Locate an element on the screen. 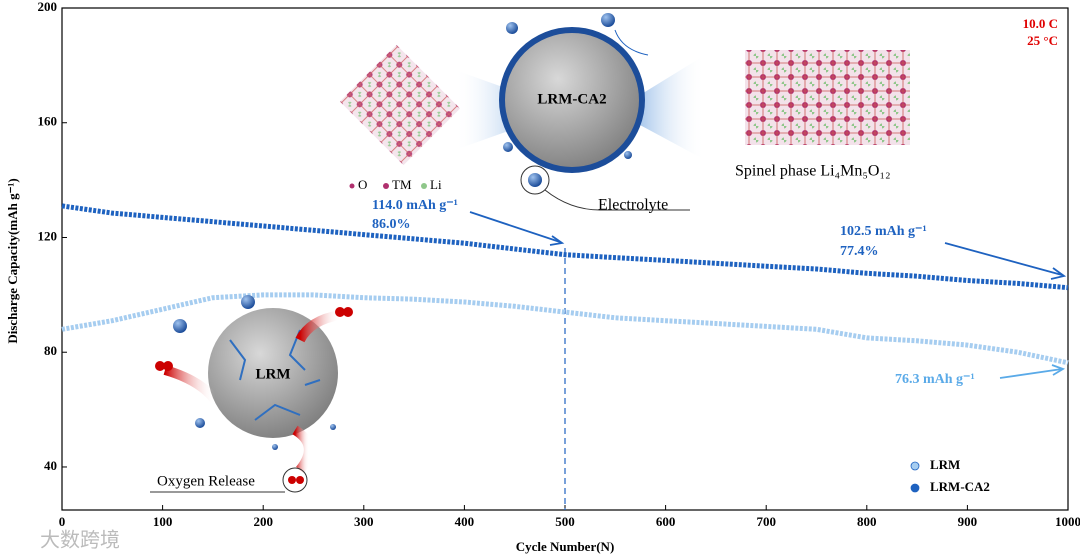 This screenshot has height=559, width=1080. annotation: 77.4% is located at coordinates (859, 251).